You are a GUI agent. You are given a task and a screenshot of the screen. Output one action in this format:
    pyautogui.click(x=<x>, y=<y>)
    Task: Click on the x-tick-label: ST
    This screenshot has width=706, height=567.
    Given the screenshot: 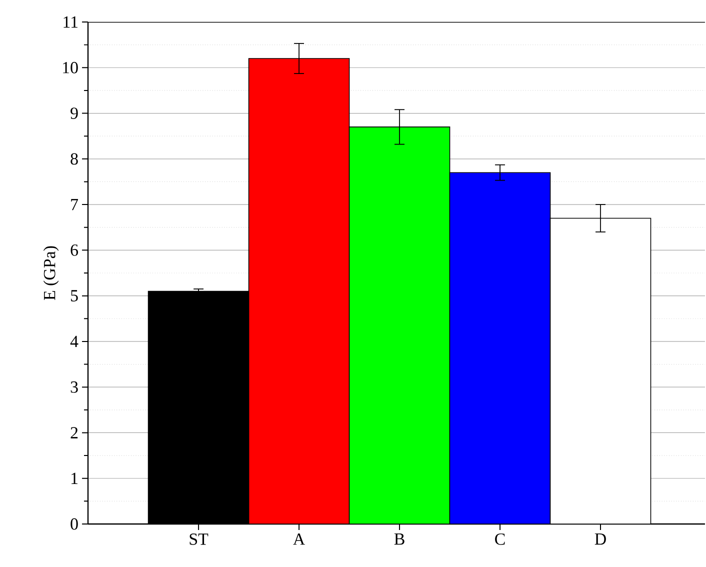 What is the action you would take?
    pyautogui.click(x=199, y=539)
    